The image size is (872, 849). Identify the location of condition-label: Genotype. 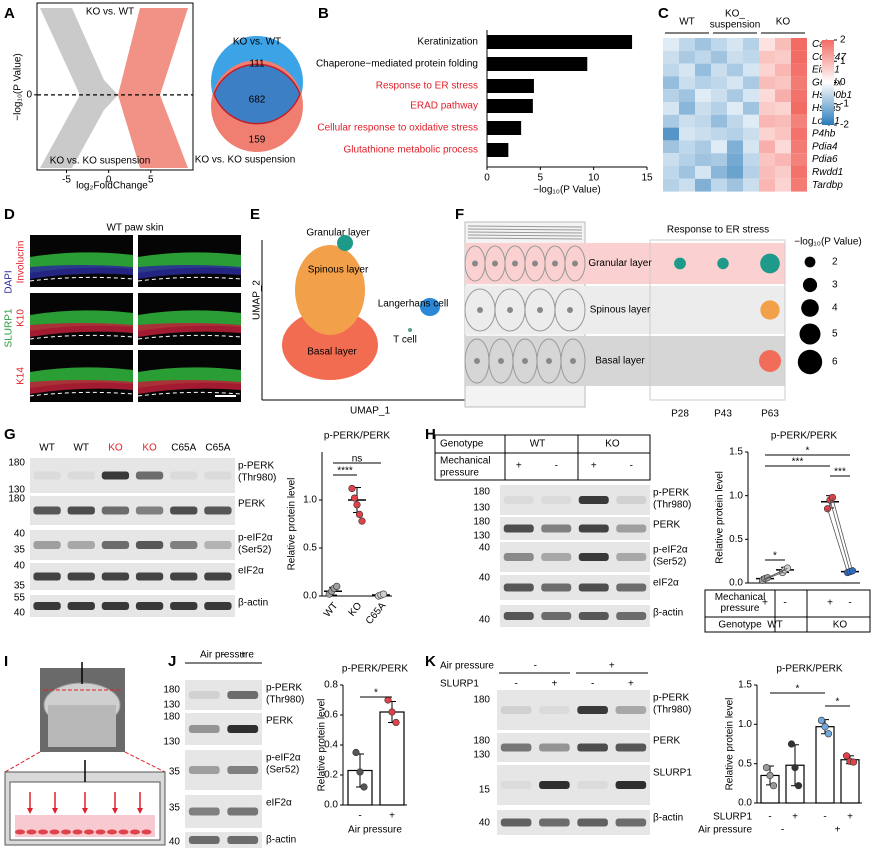
(462, 444).